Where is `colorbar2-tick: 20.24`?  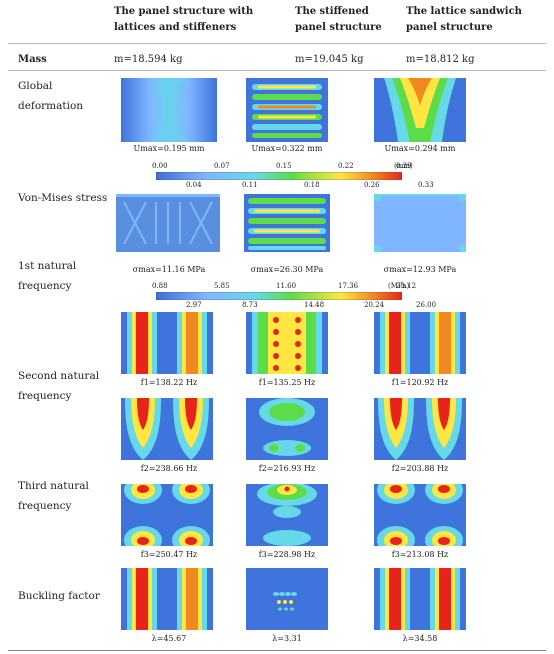
colorbar2-tick: 20.24 is located at coordinates (374, 305).